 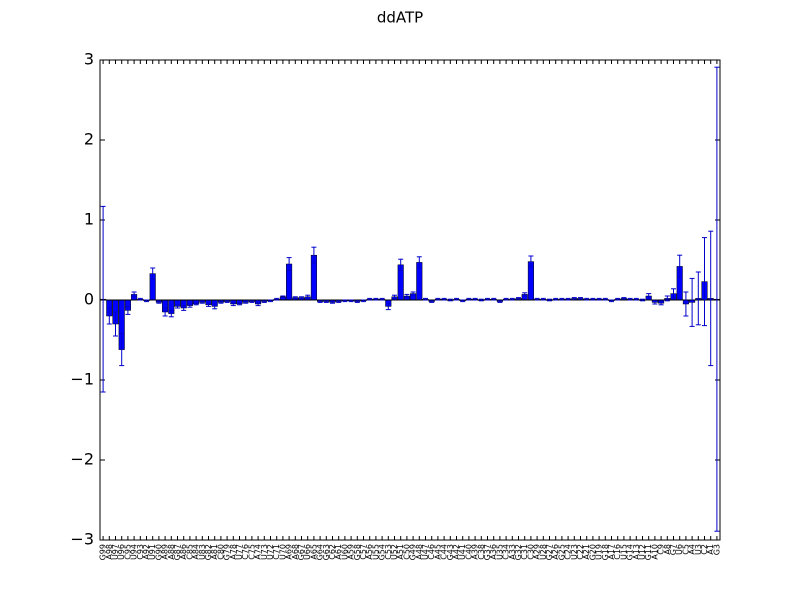 What do you see at coordinates (716, 549) in the screenshot?
I see `x-tick-label: G3` at bounding box center [716, 549].